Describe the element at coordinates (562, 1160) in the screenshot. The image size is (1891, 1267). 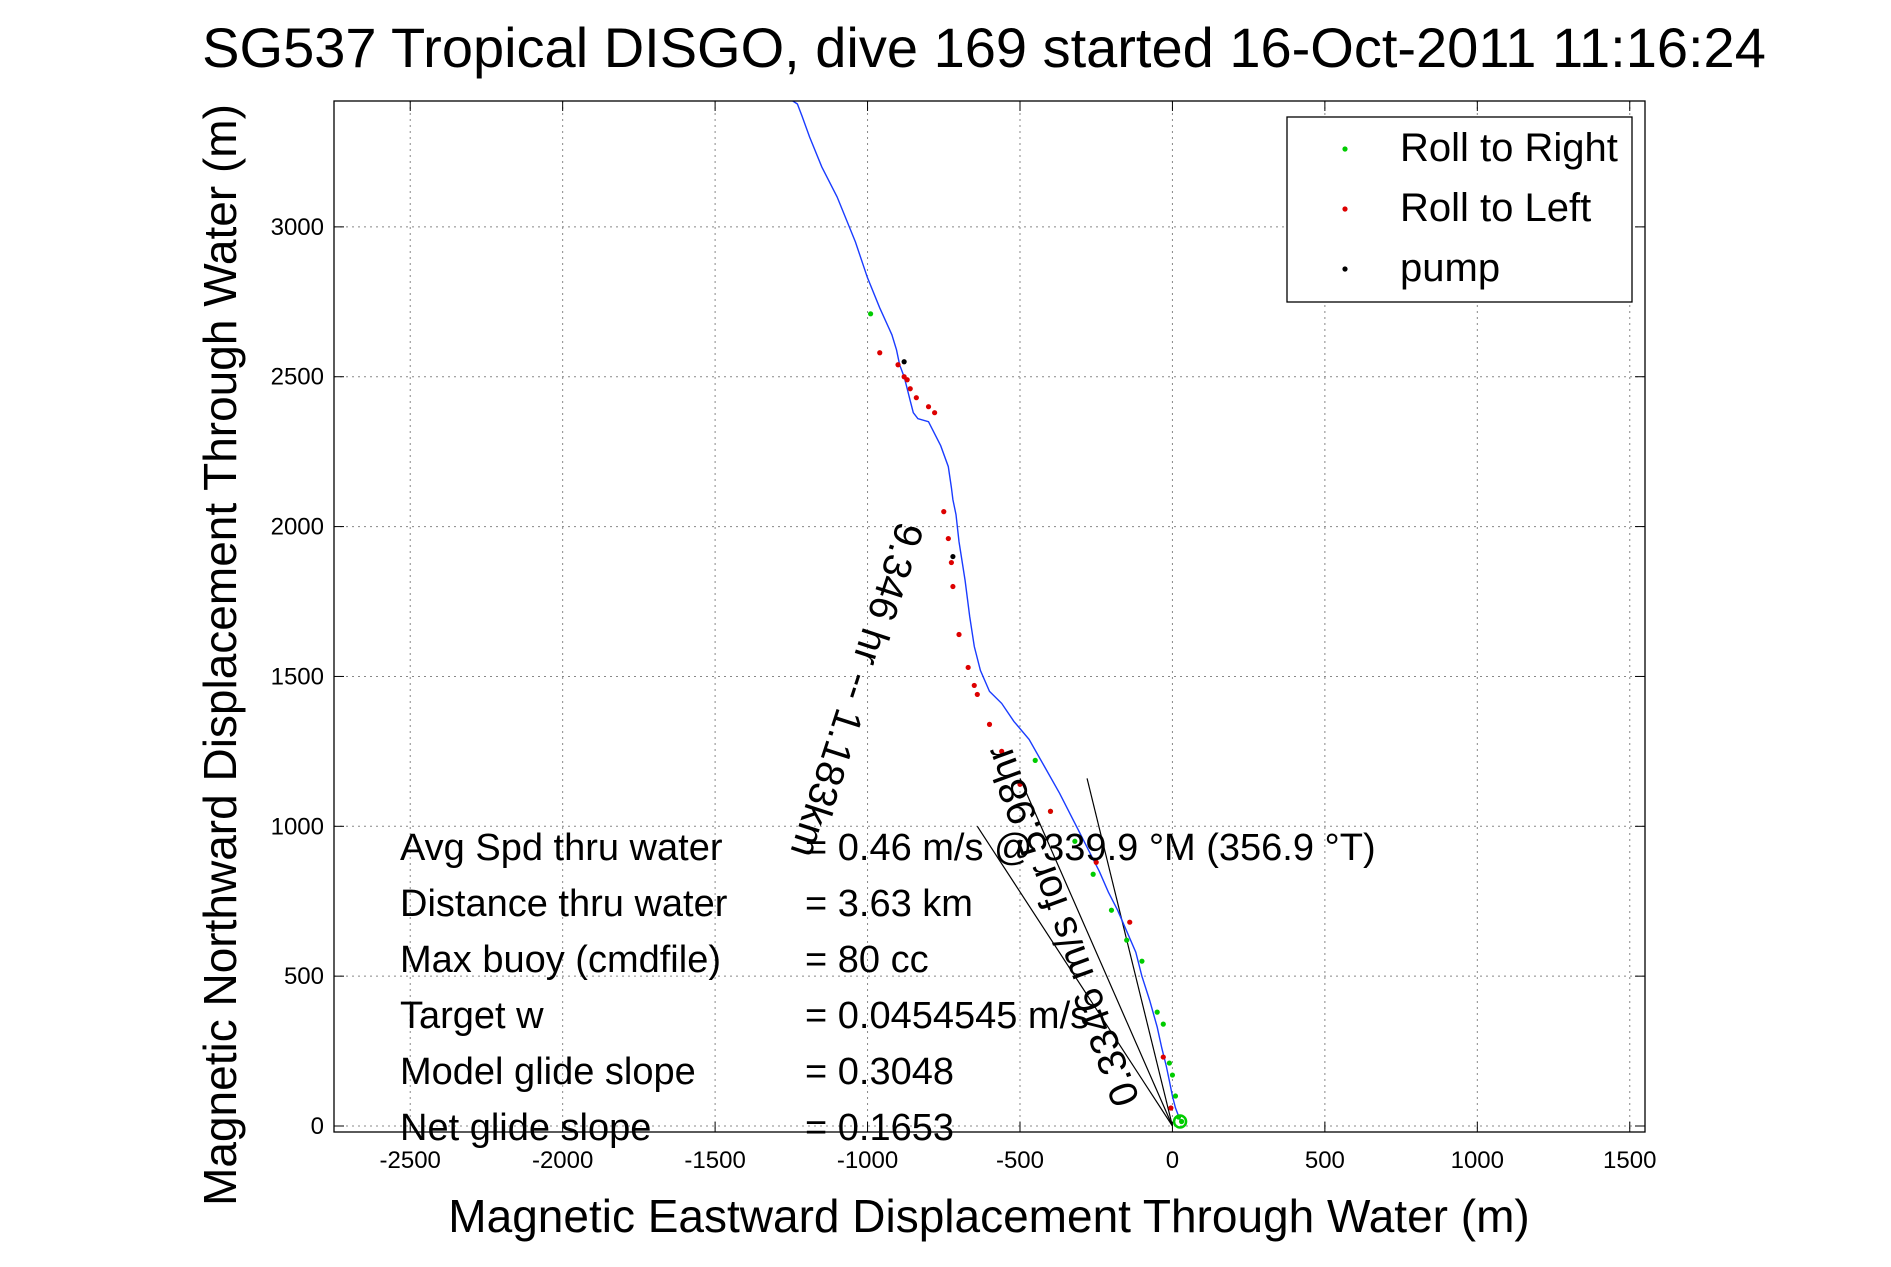
I see `x-tick-label: -2000` at that location.